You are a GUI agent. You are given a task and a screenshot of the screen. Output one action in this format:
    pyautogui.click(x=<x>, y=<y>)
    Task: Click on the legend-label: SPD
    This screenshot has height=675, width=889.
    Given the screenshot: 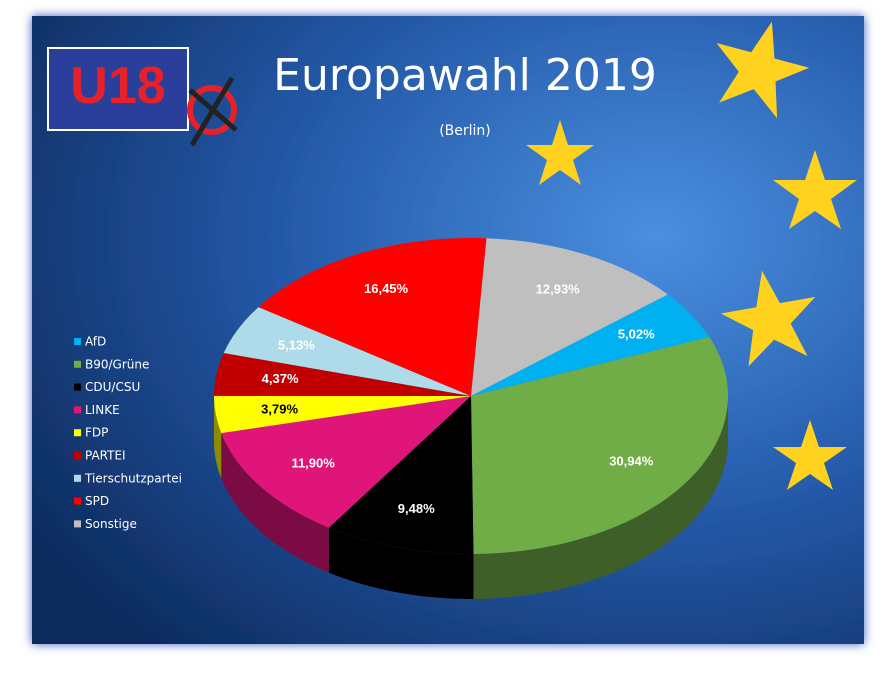 What is the action you would take?
    pyautogui.click(x=97, y=501)
    